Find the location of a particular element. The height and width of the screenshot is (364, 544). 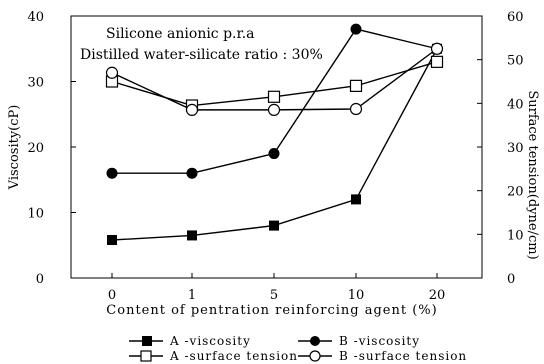

right-y-tick-label: 40 is located at coordinates (515, 104).